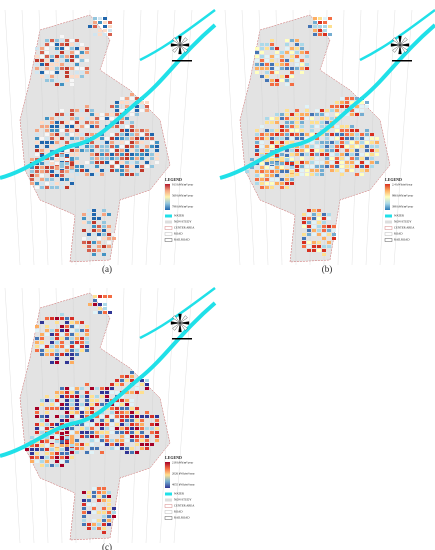  Describe the element at coordinates (28, 137) in the screenshot. I see `road` at that location.